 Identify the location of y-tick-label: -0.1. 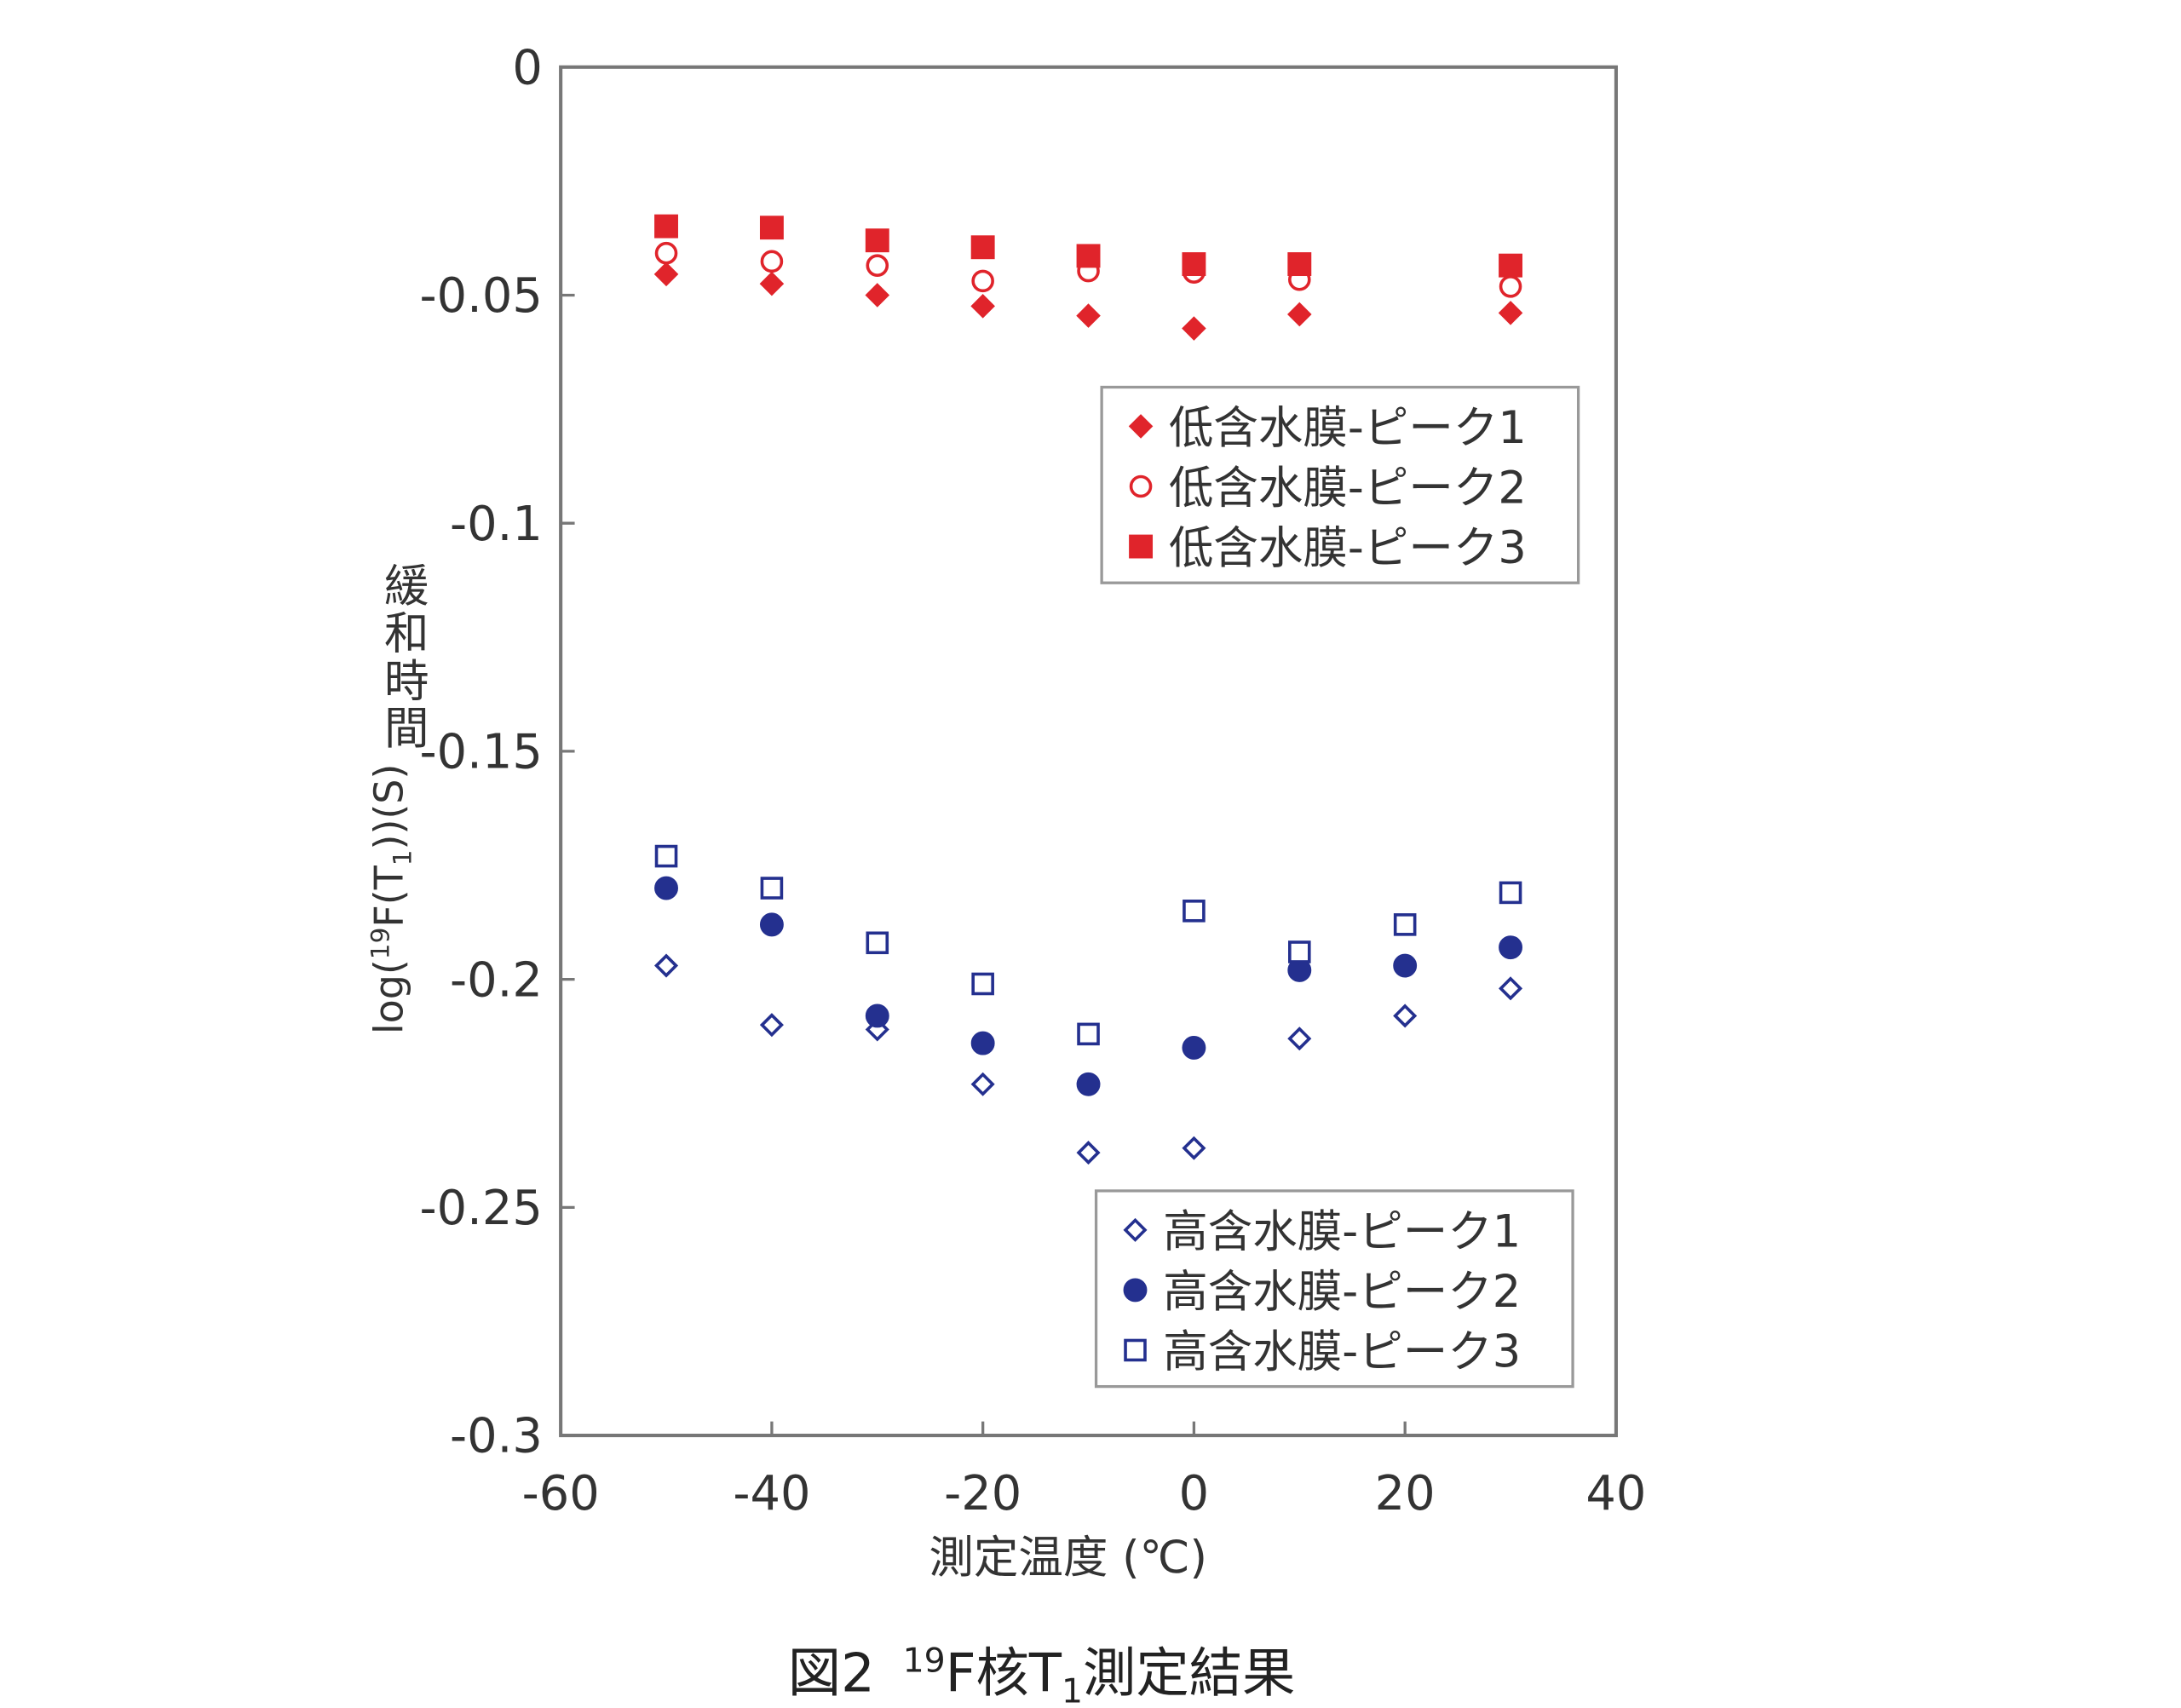
(496, 524).